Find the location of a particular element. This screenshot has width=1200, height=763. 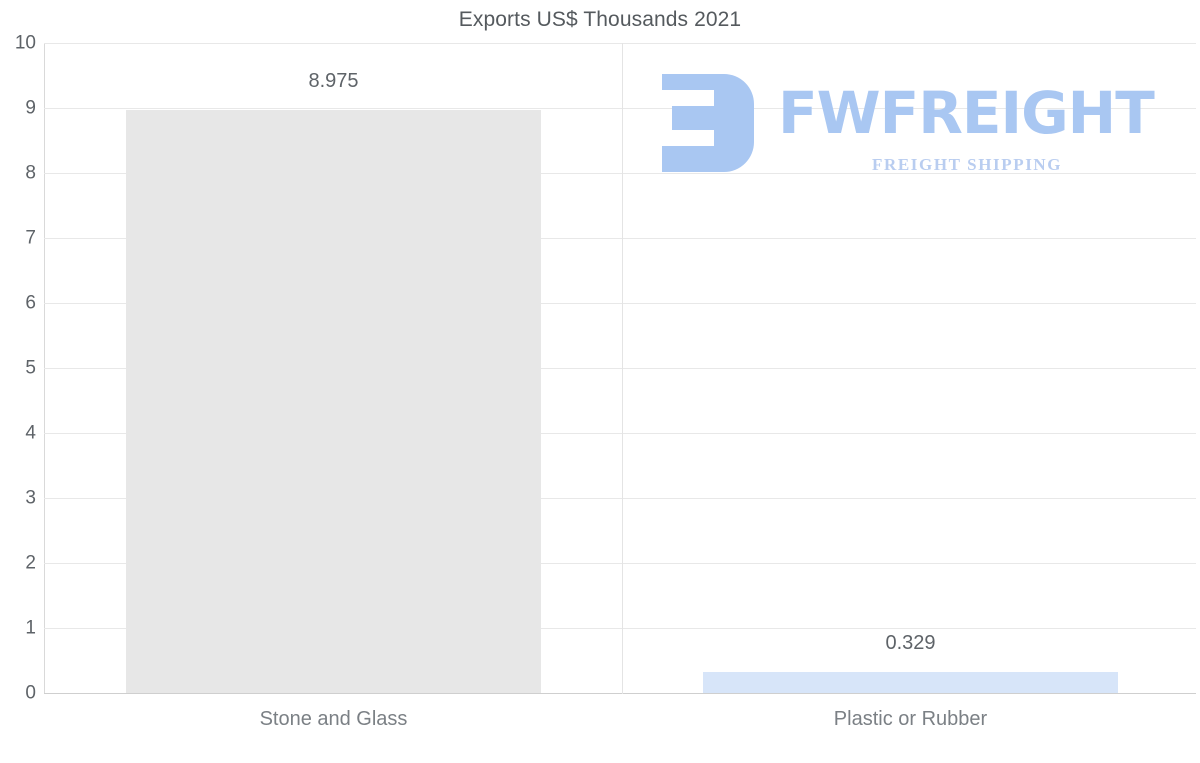

y-tick-label: 2 is located at coordinates (30, 563).